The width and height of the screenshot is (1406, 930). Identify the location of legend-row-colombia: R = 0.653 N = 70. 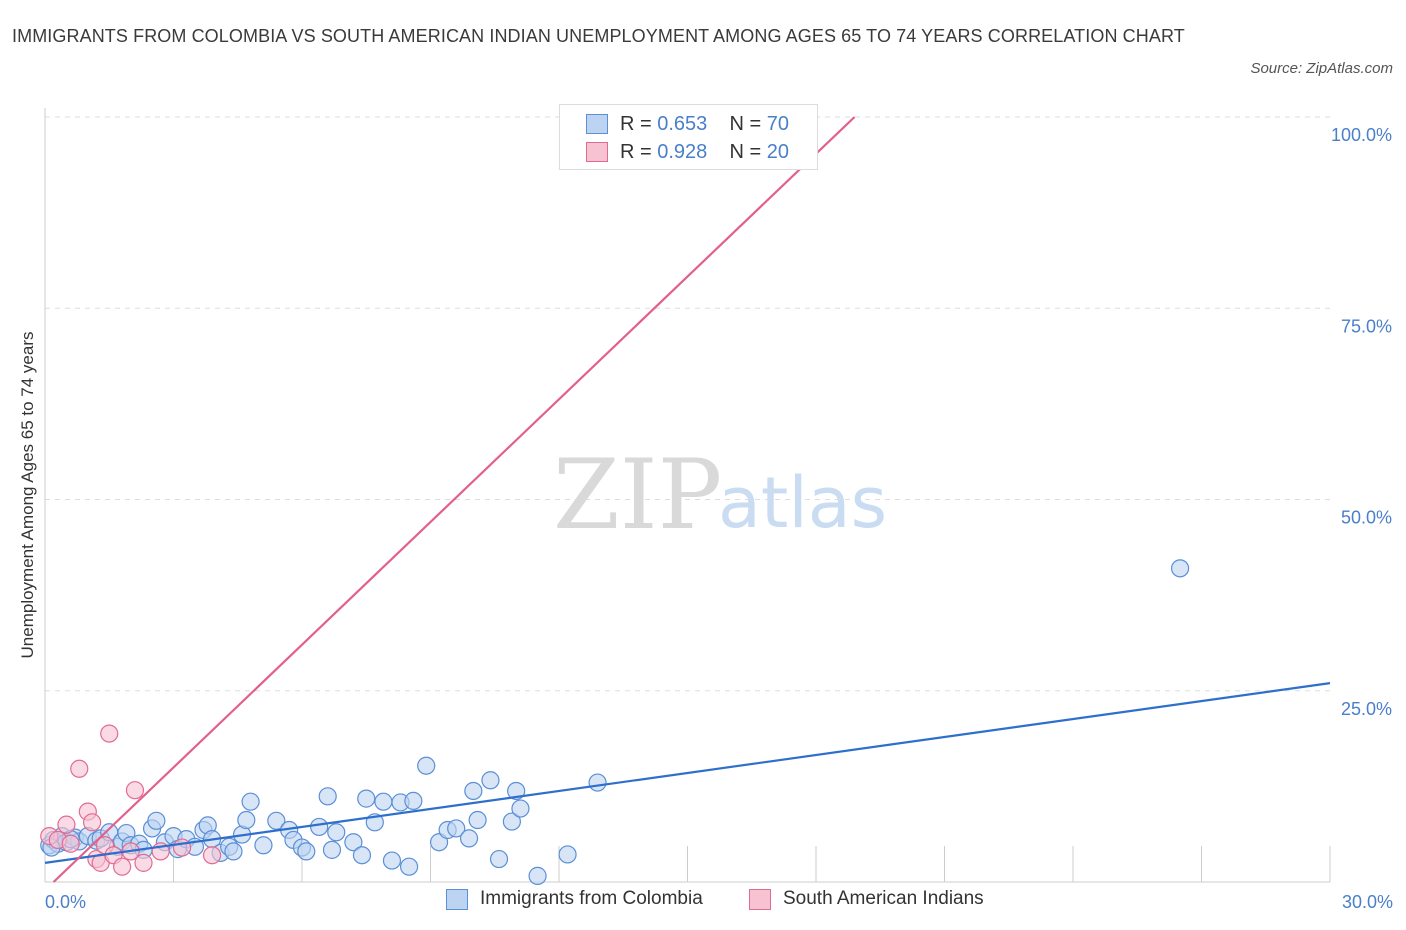
(687, 124).